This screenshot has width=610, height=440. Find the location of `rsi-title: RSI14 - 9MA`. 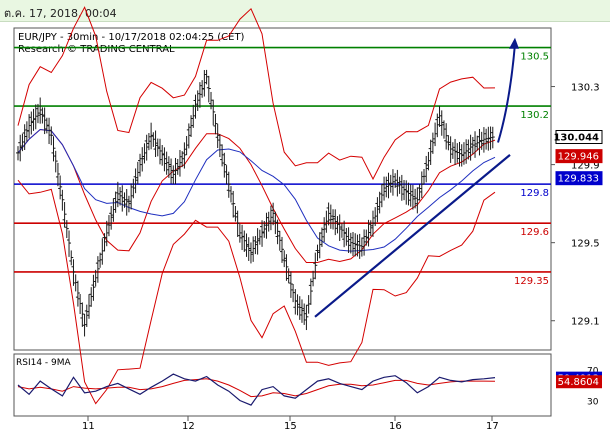

rsi-title: RSI14 - 9MA is located at coordinates (44, 363).